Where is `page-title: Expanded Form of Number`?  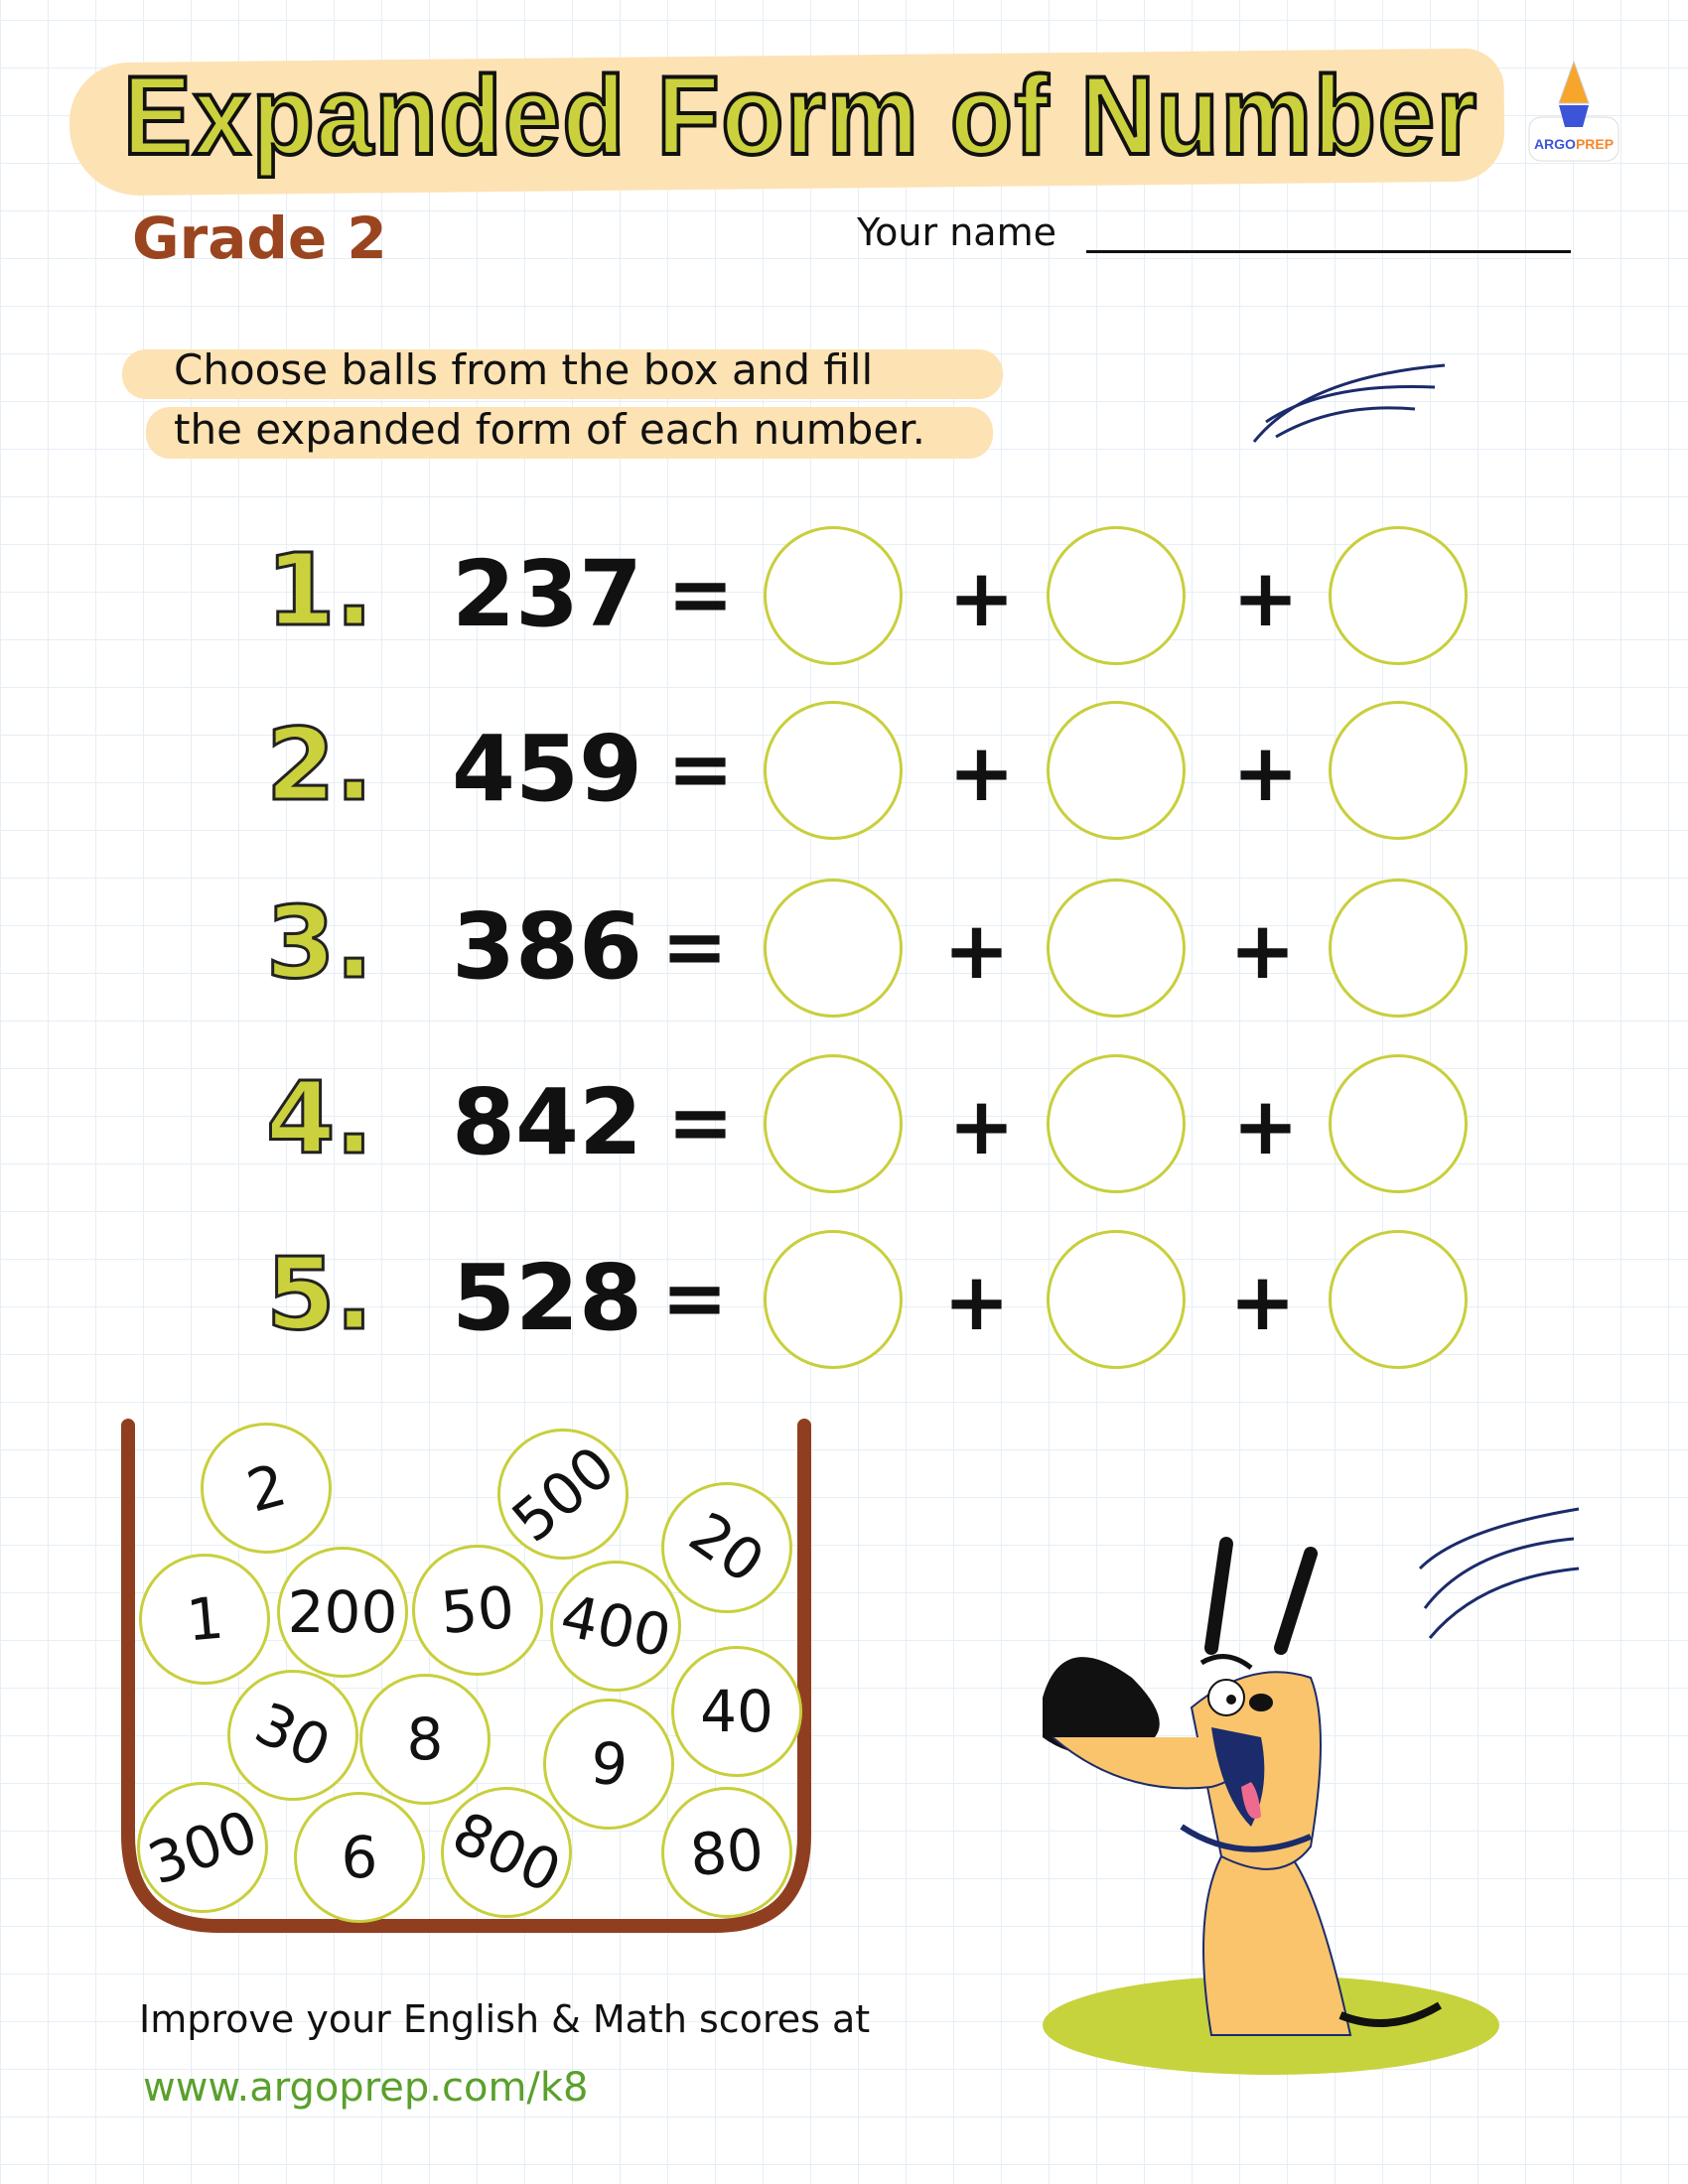 page-title: Expanded Form of Number is located at coordinates (799, 116).